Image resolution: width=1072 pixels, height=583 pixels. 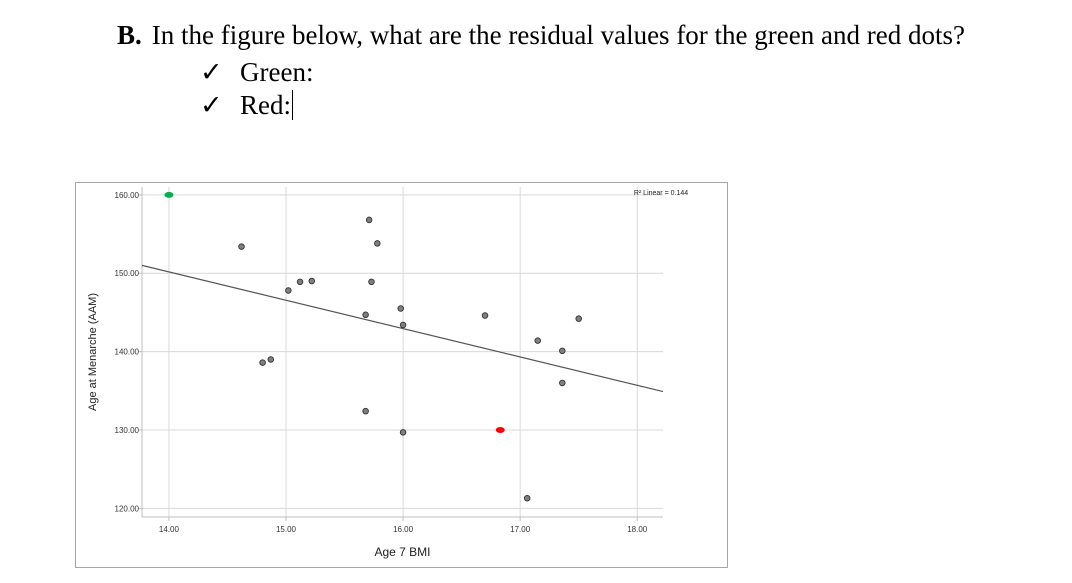 I want to click on answer-green: ✓ Green:, so click(x=256, y=72).